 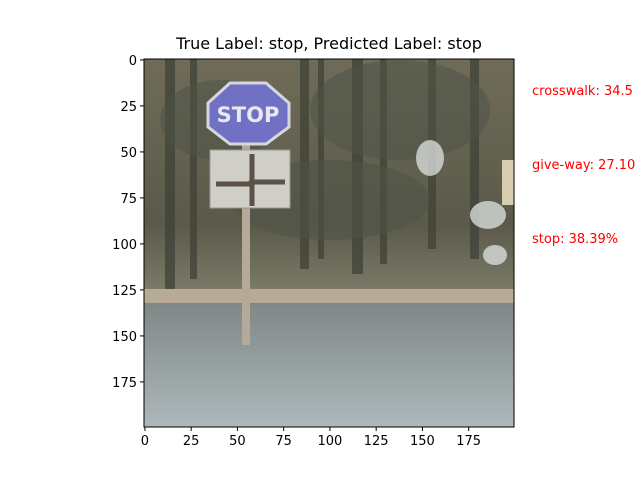 I want to click on y-tick-label: 50, so click(x=128, y=153).